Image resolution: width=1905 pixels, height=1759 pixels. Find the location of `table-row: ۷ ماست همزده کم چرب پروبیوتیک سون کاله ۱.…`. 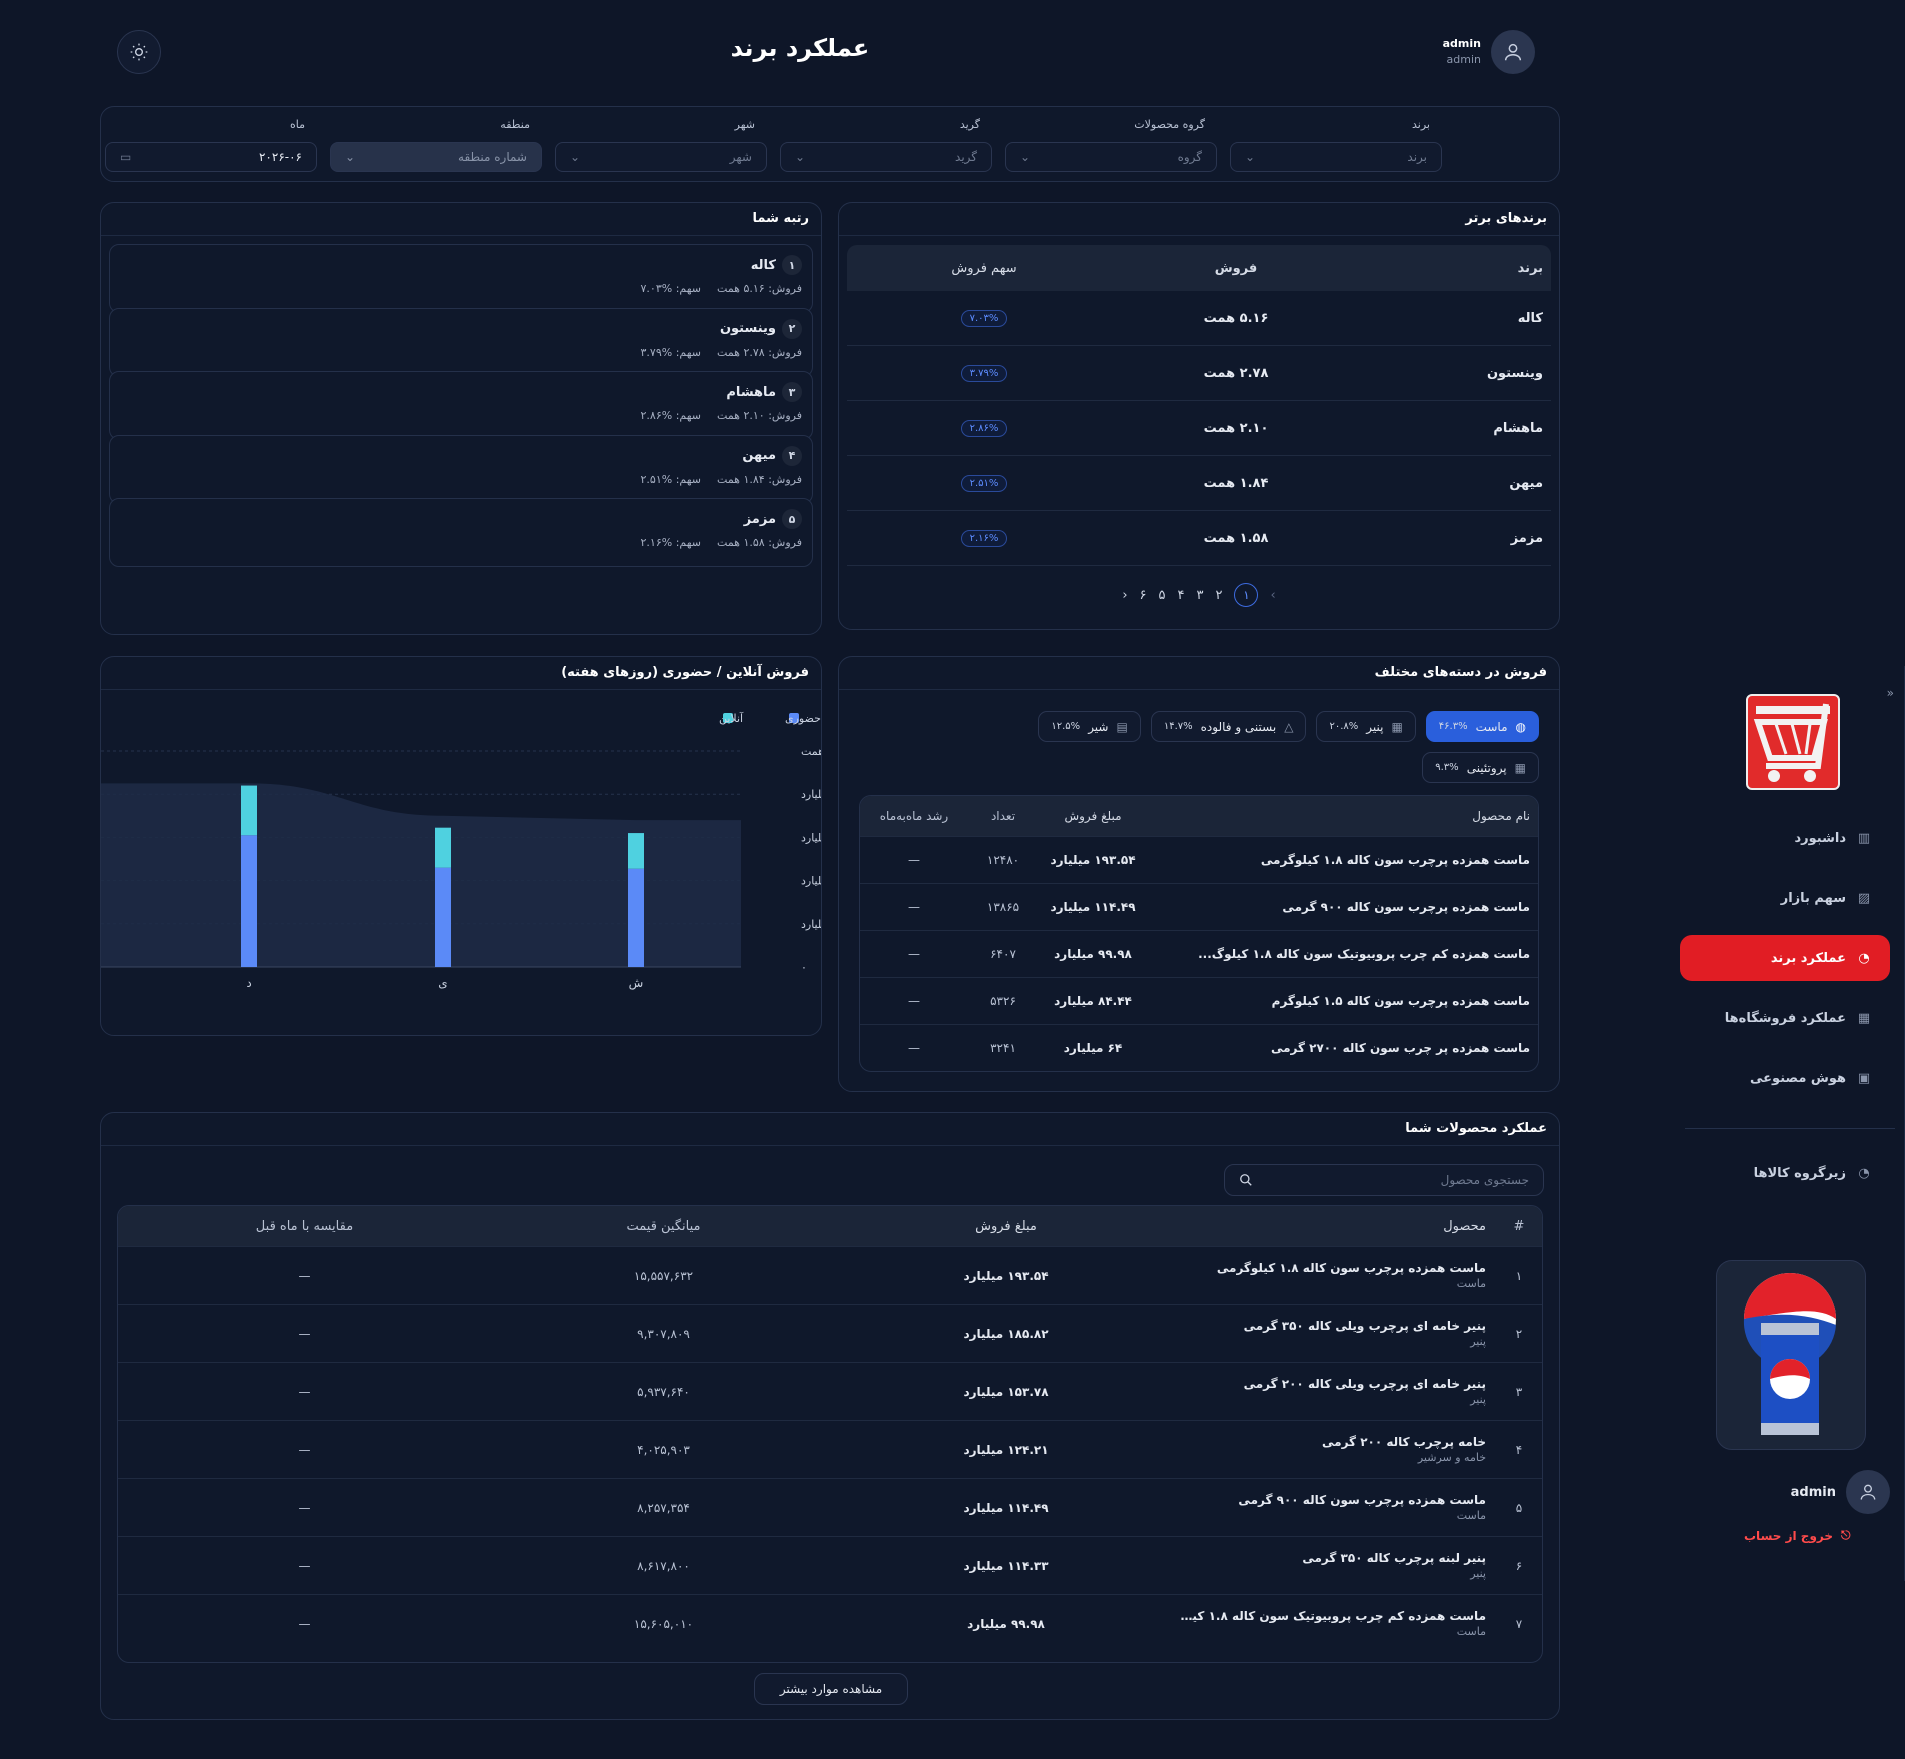

table-row: ۷ ماست همزده کم چرب پروبیوتیک سون کاله ۱.… is located at coordinates (830, 1623).